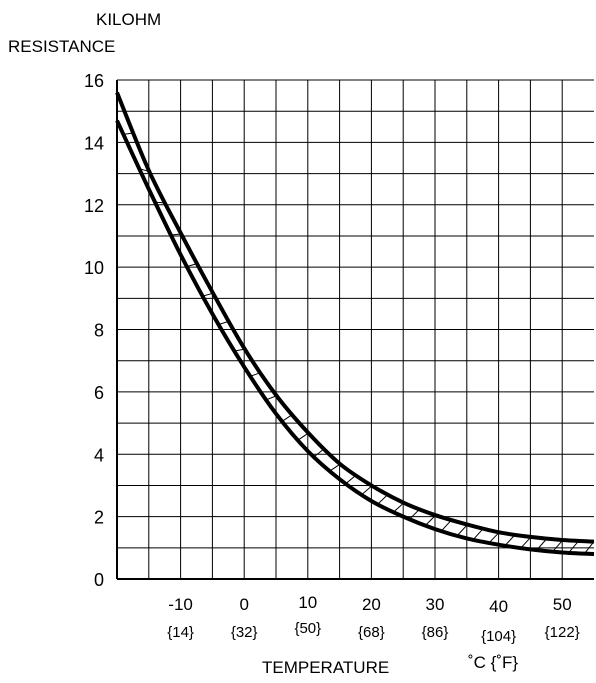 Image resolution: width=596 pixels, height=683 pixels. What do you see at coordinates (325, 667) in the screenshot?
I see `x-axis-label: TEMPERATURE` at bounding box center [325, 667].